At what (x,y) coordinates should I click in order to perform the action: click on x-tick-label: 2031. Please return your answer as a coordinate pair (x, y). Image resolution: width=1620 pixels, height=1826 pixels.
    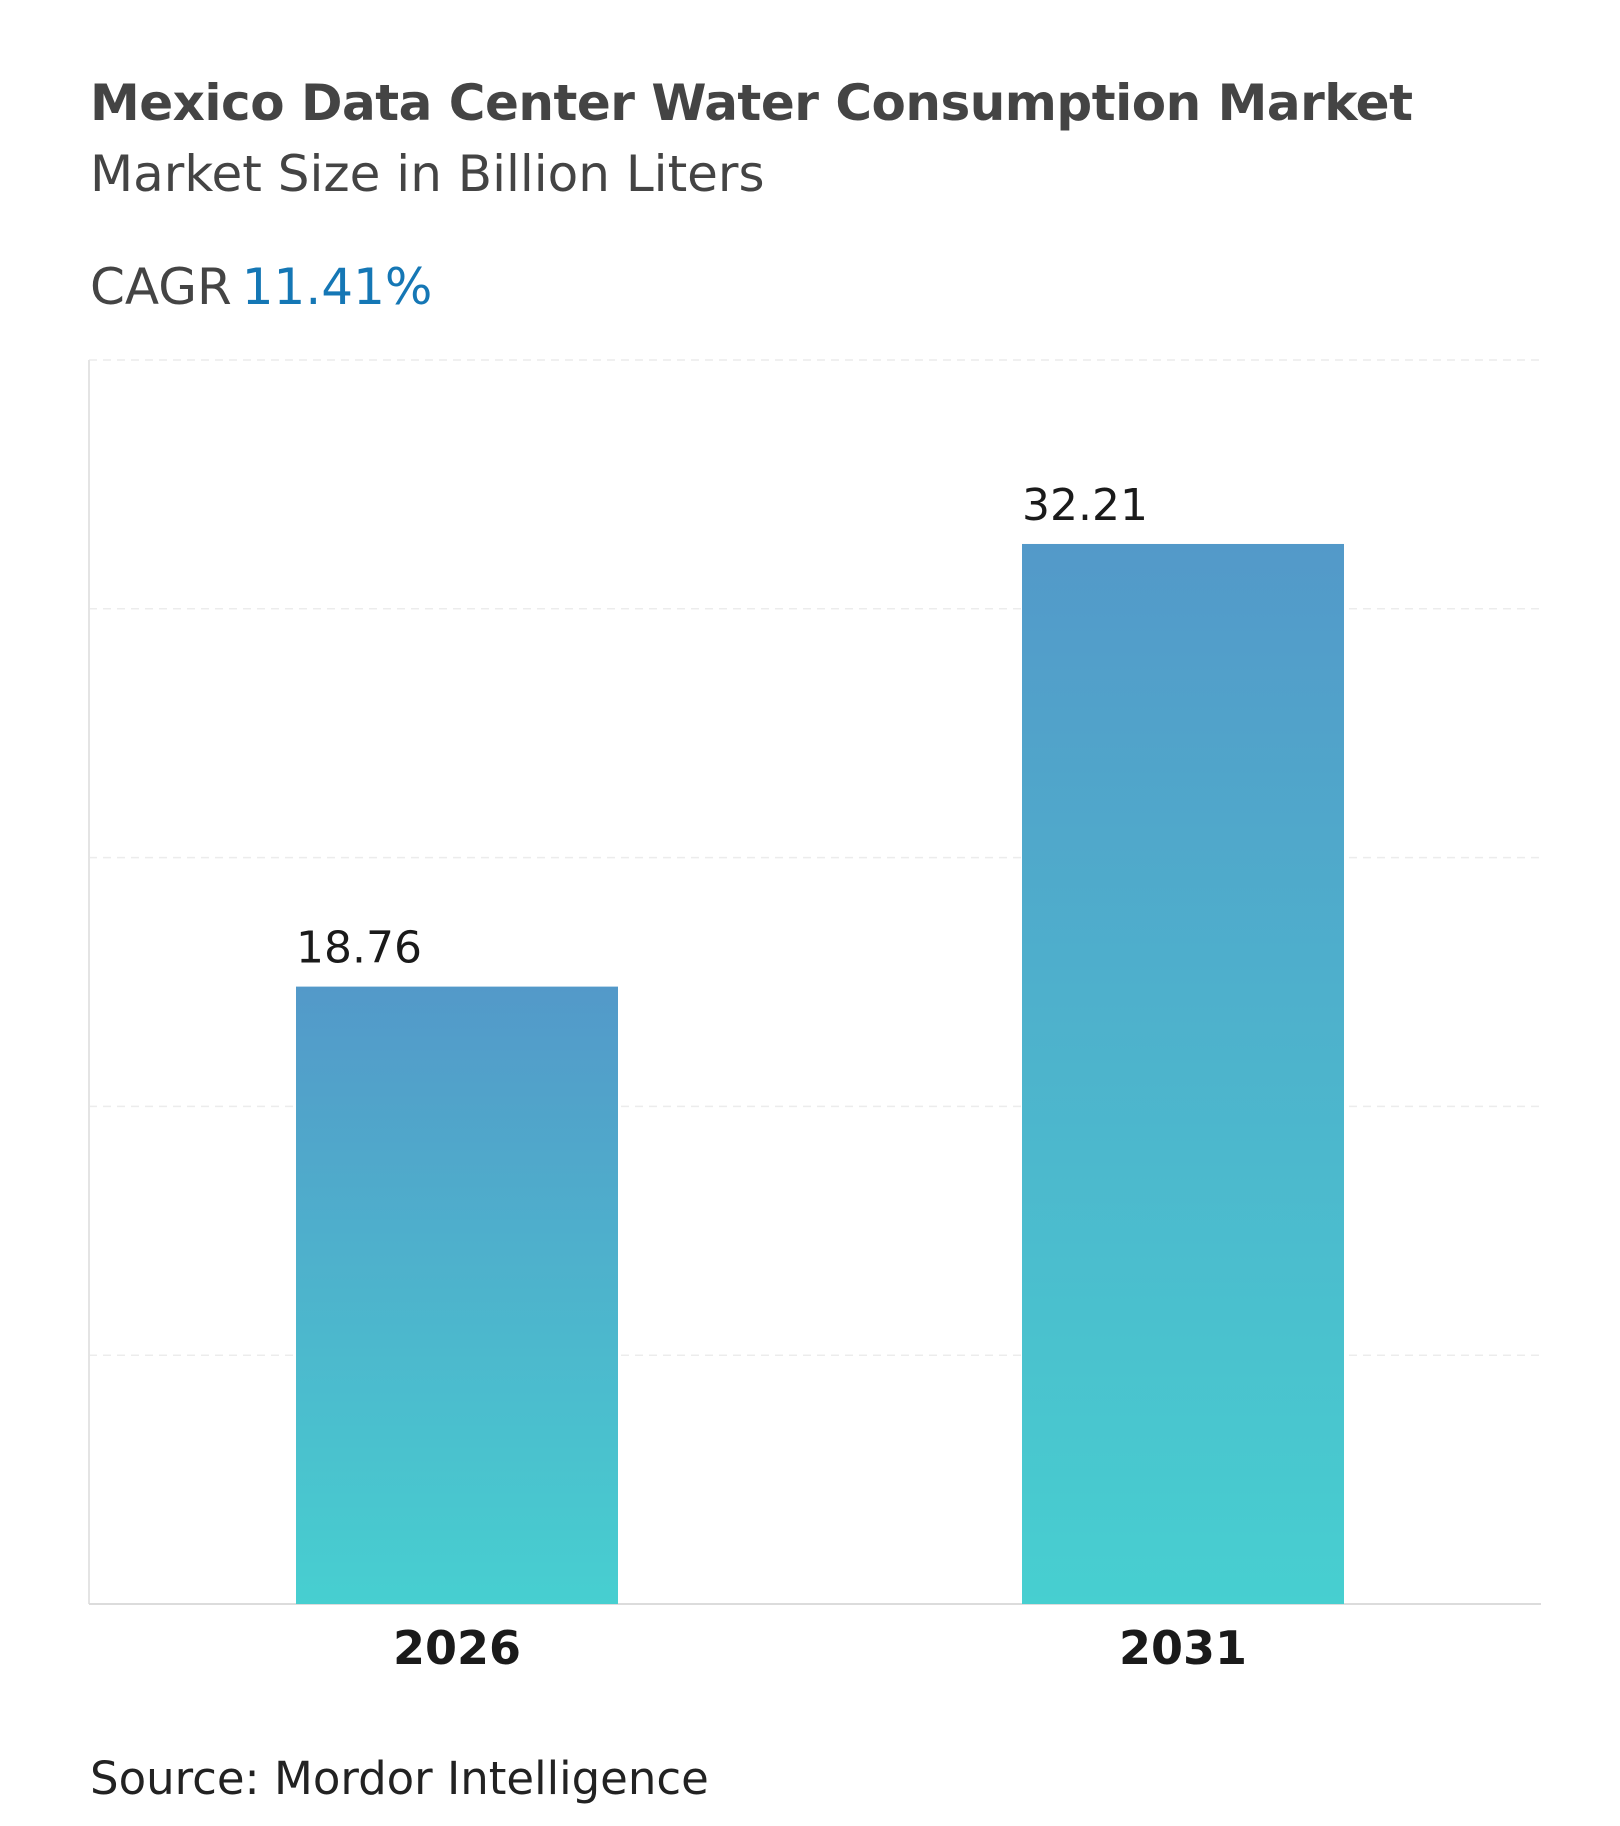
    Looking at the image, I should click on (1183, 1648).